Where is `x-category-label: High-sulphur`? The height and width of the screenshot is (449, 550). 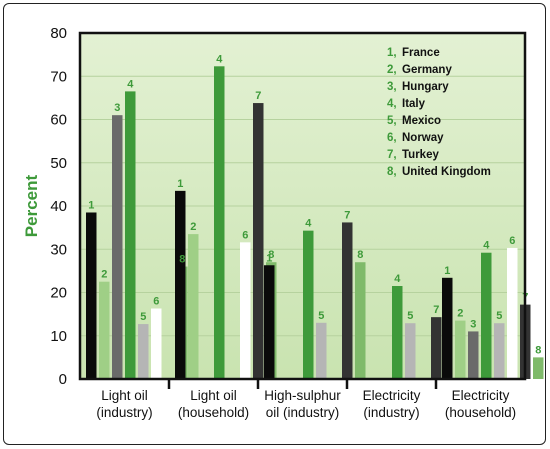
x-category-label: High-sulphur is located at coordinates (302, 395).